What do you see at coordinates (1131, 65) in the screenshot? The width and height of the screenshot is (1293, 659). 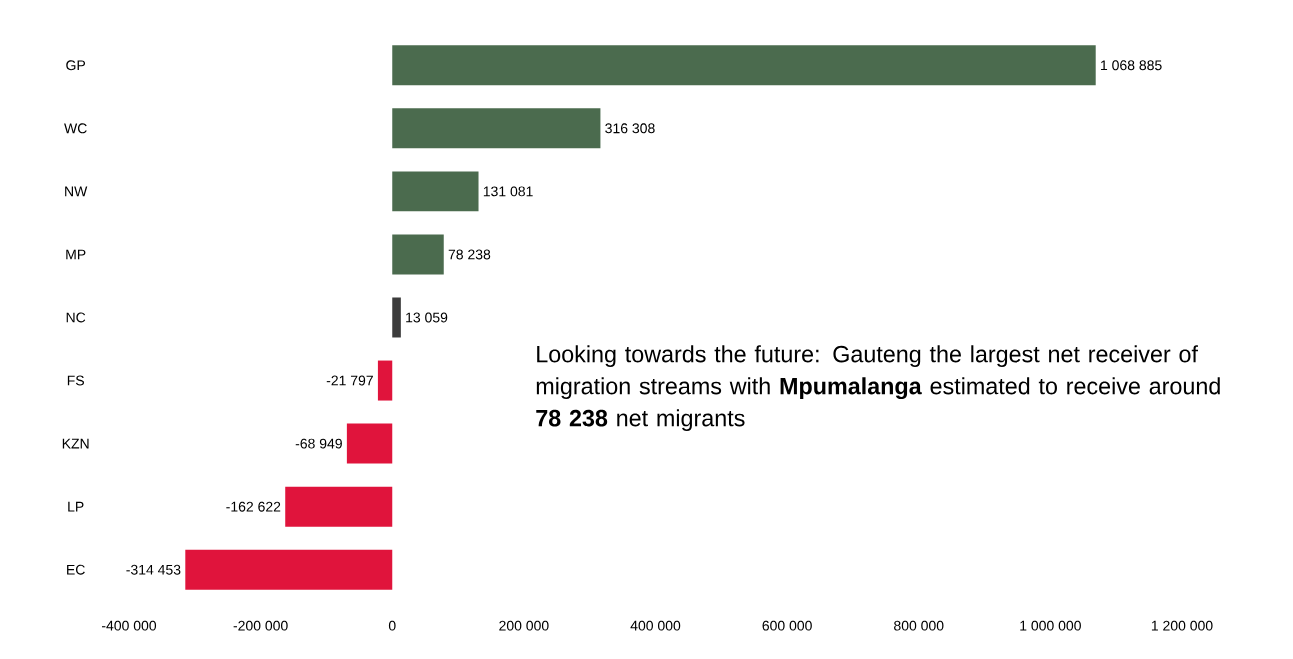 I see `data-label: 1 068 885` at bounding box center [1131, 65].